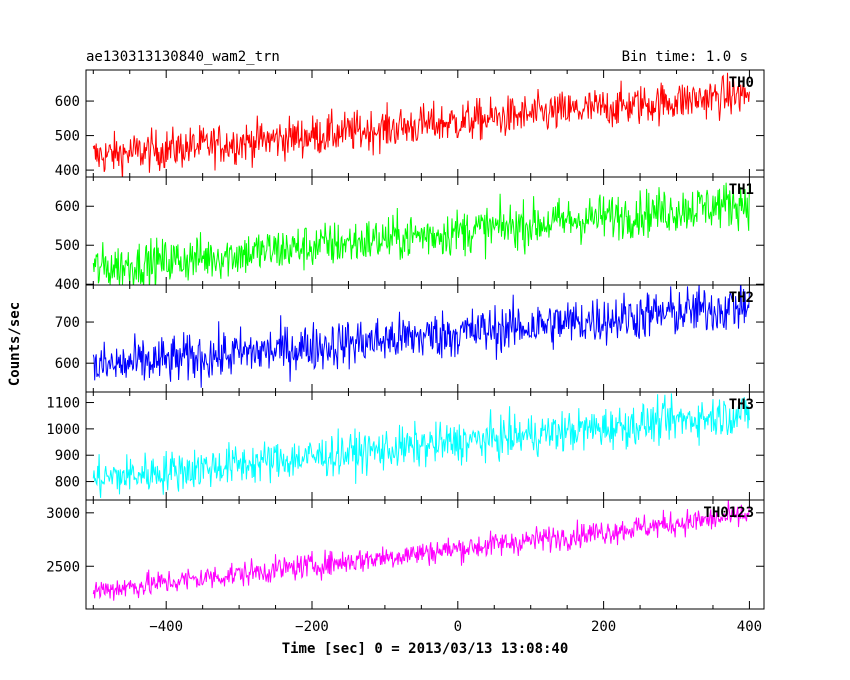  What do you see at coordinates (67, 456) in the screenshot?
I see `y-tick-label: 900` at bounding box center [67, 456].